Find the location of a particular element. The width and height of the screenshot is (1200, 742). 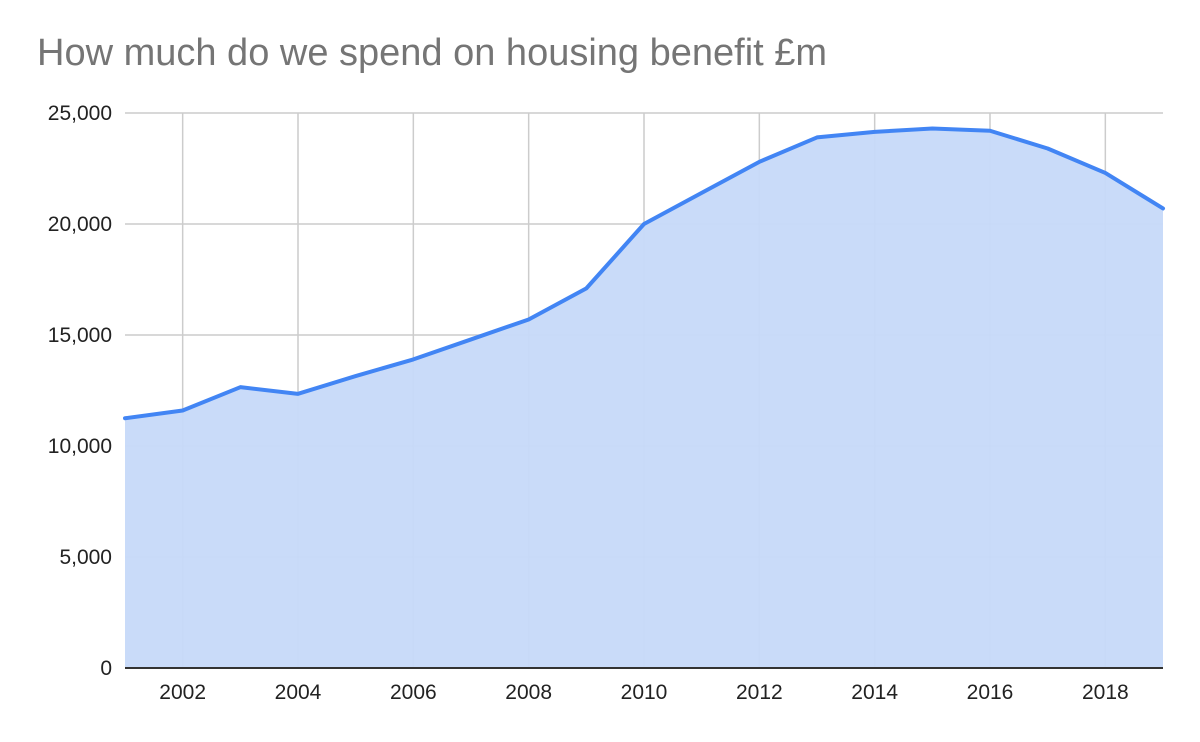

y-tick-label: 25,000 is located at coordinates (80, 113).